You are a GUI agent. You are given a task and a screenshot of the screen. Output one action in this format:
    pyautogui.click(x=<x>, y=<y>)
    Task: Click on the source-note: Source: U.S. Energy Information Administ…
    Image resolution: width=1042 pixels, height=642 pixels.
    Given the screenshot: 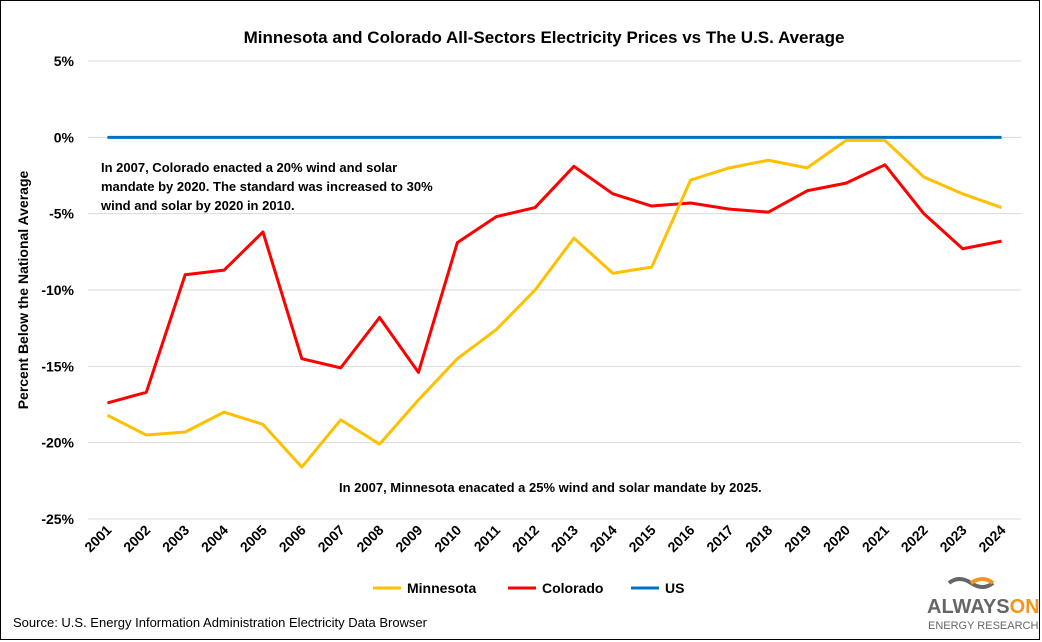 What is the action you would take?
    pyautogui.click(x=220, y=622)
    